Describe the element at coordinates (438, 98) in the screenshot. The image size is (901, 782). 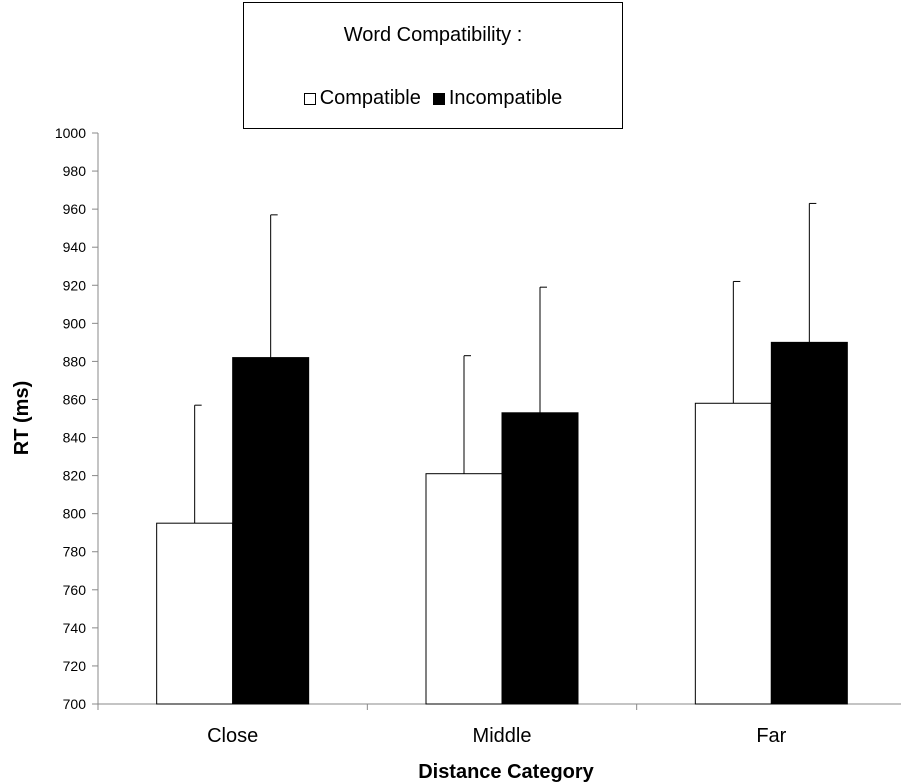
I see `legend-swatch-incompatible` at that location.